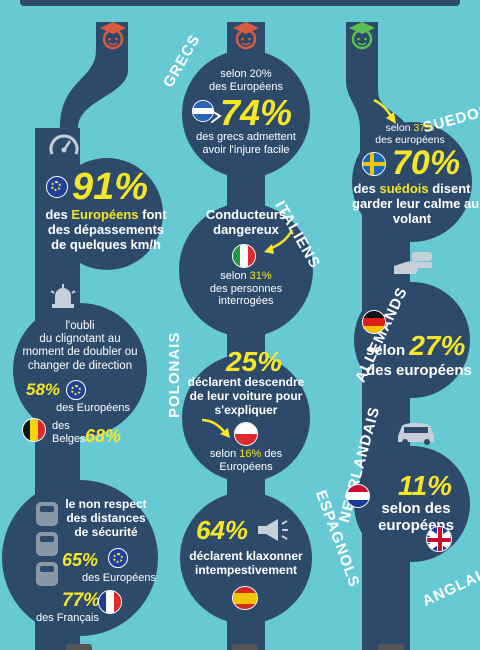 This screenshot has height=650, width=480. Describe the element at coordinates (246, 289) in the screenshot. I see `italiens-text: selon 31% des personnes interrogées` at that location.